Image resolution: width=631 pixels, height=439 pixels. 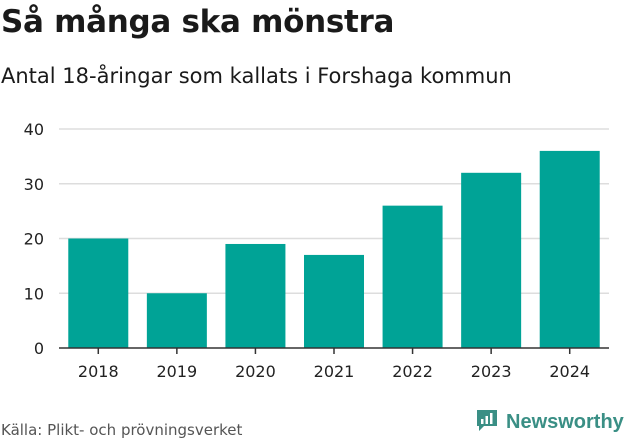 What do you see at coordinates (569, 371) in the screenshot?
I see `x-tick-label: 2024` at bounding box center [569, 371].